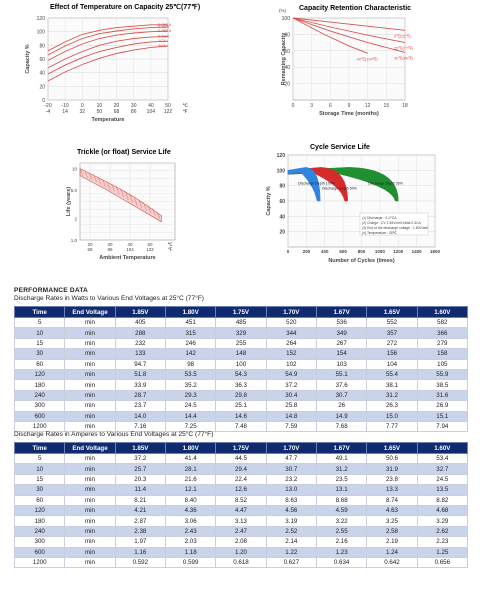 This screenshot has height=611, width=480. I want to click on table-cell: 49.1, so click(341, 458).